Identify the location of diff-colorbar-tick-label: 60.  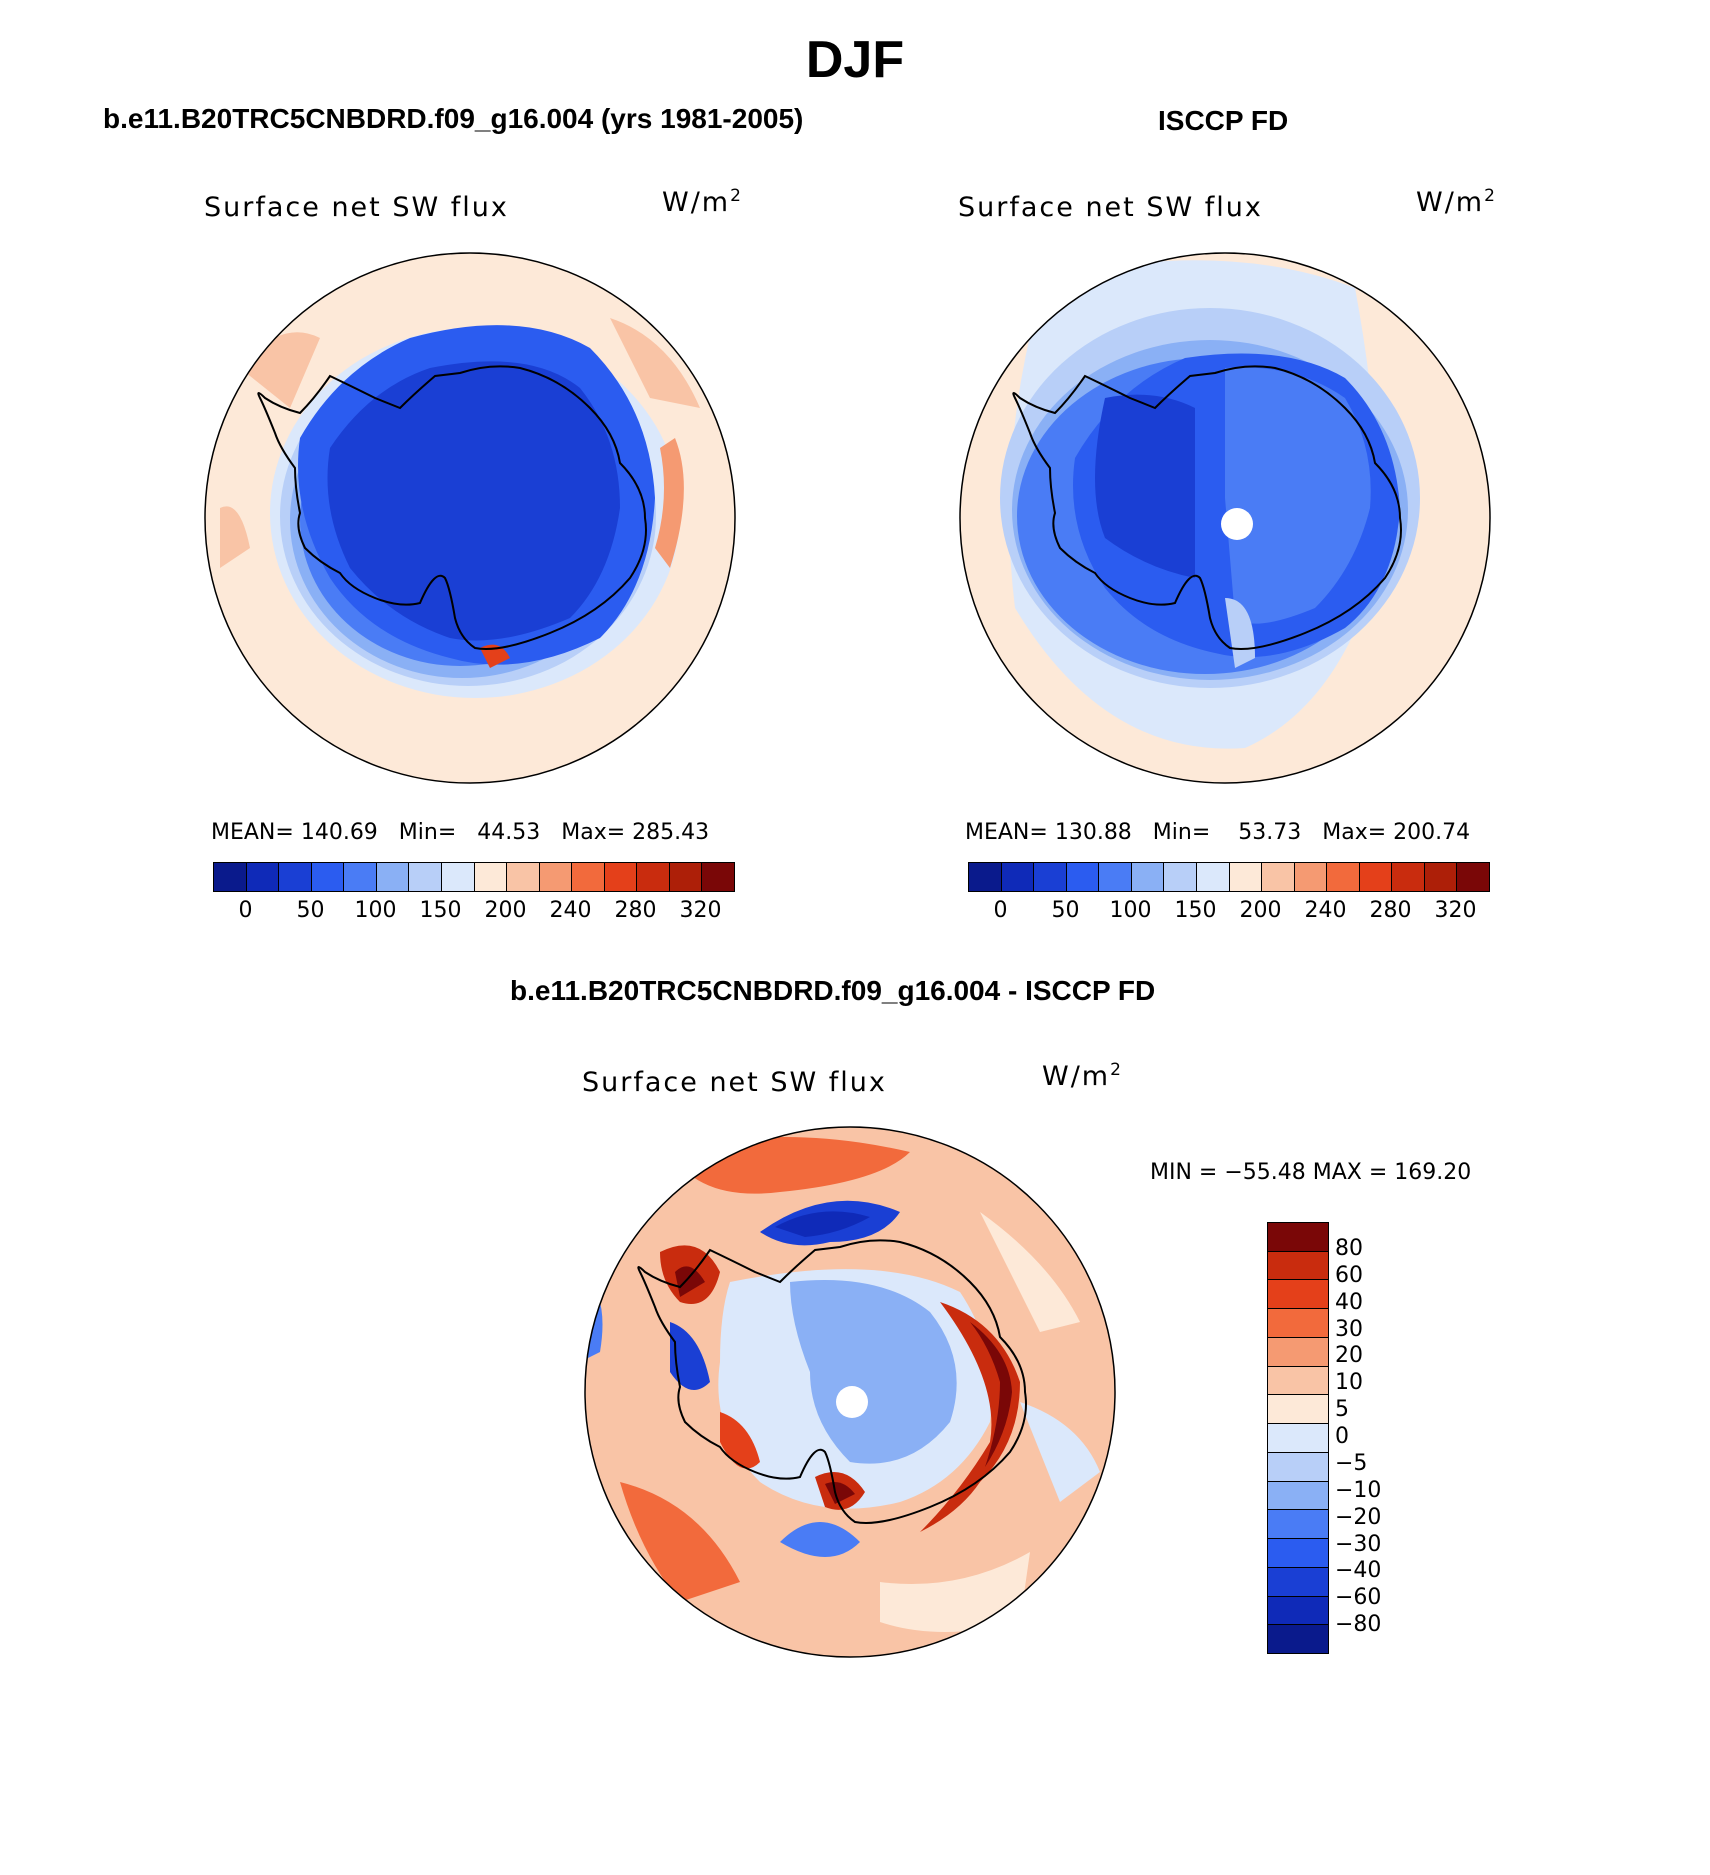
(1349, 1275).